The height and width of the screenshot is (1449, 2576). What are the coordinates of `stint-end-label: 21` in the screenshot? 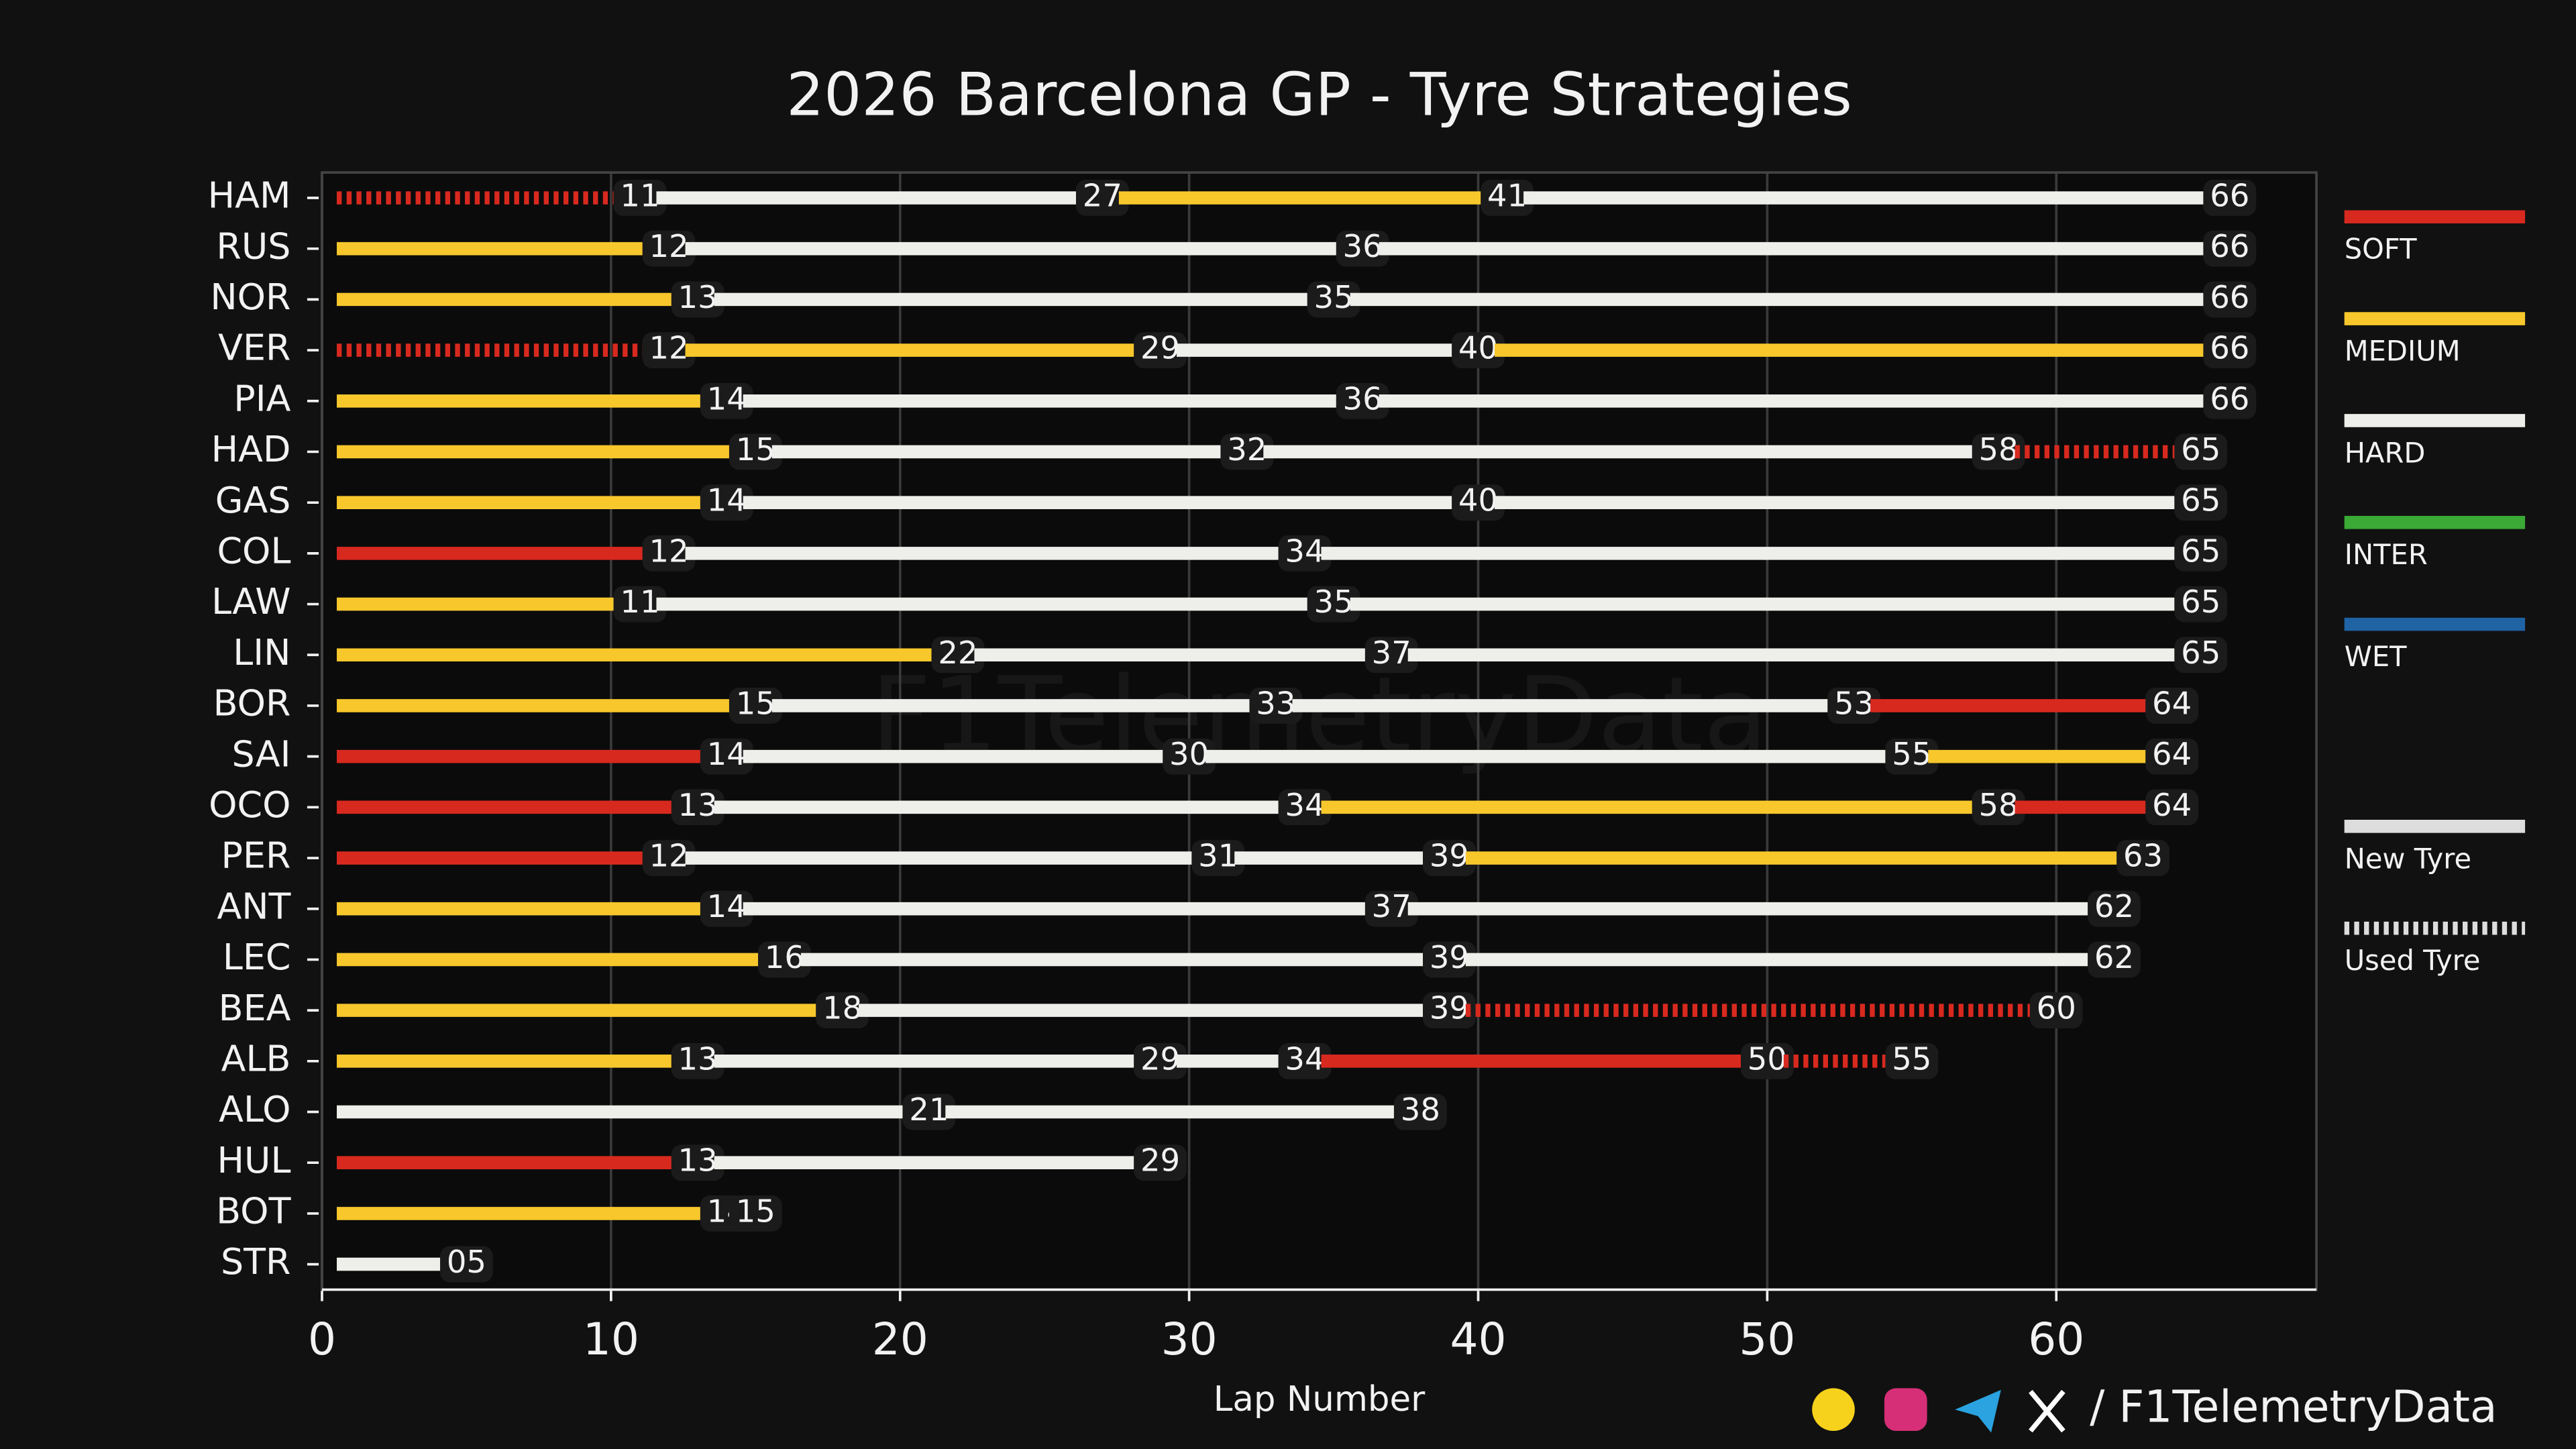 It's located at (929, 1109).